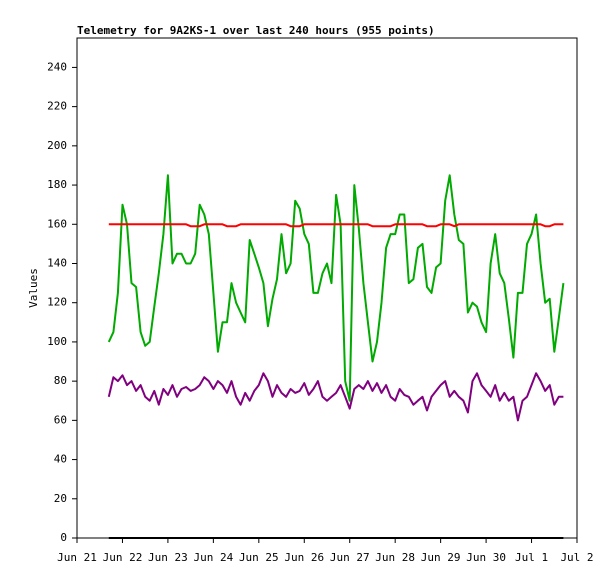 This screenshot has width=615, height=579. Describe the element at coordinates (57, 106) in the screenshot. I see `y-tick-label: 220` at that location.